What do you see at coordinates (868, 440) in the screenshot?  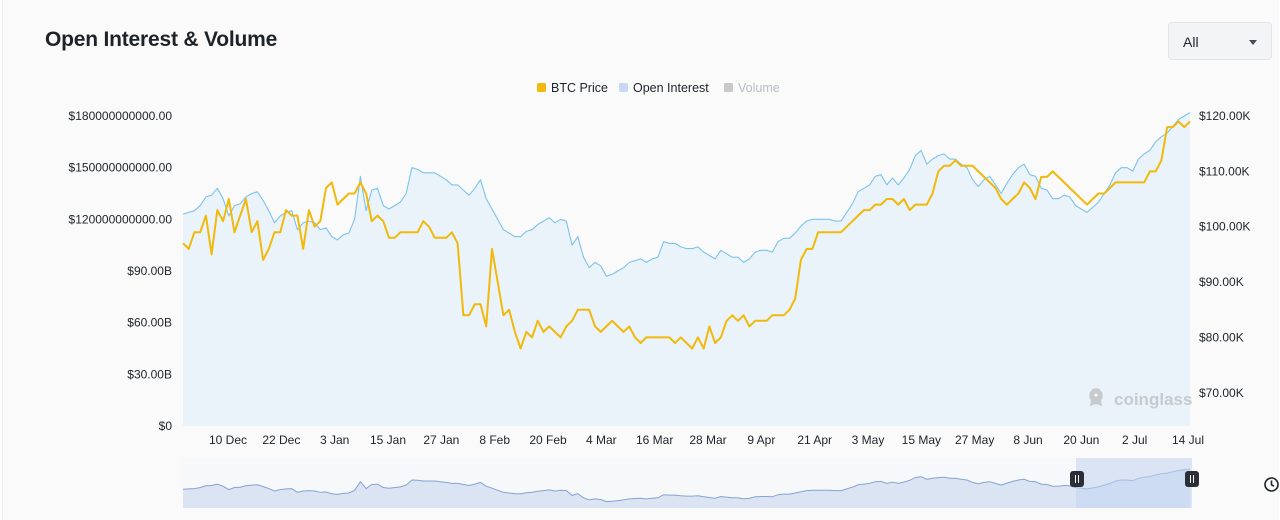 I see `x-tick-label: 3 May` at bounding box center [868, 440].